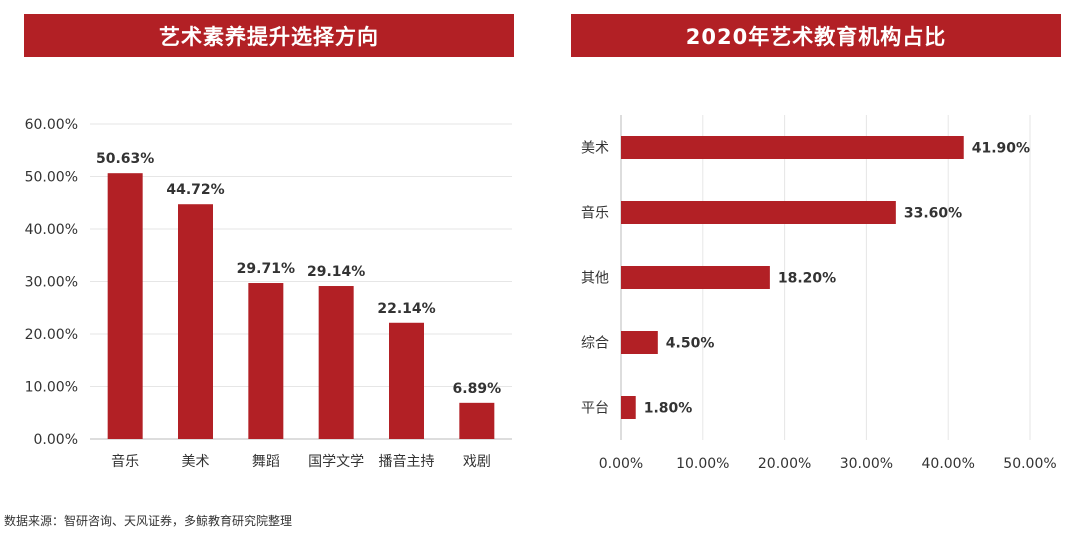 Image resolution: width=1080 pixels, height=537 pixels. I want to click on x-category-label: 播音主持, so click(407, 461).